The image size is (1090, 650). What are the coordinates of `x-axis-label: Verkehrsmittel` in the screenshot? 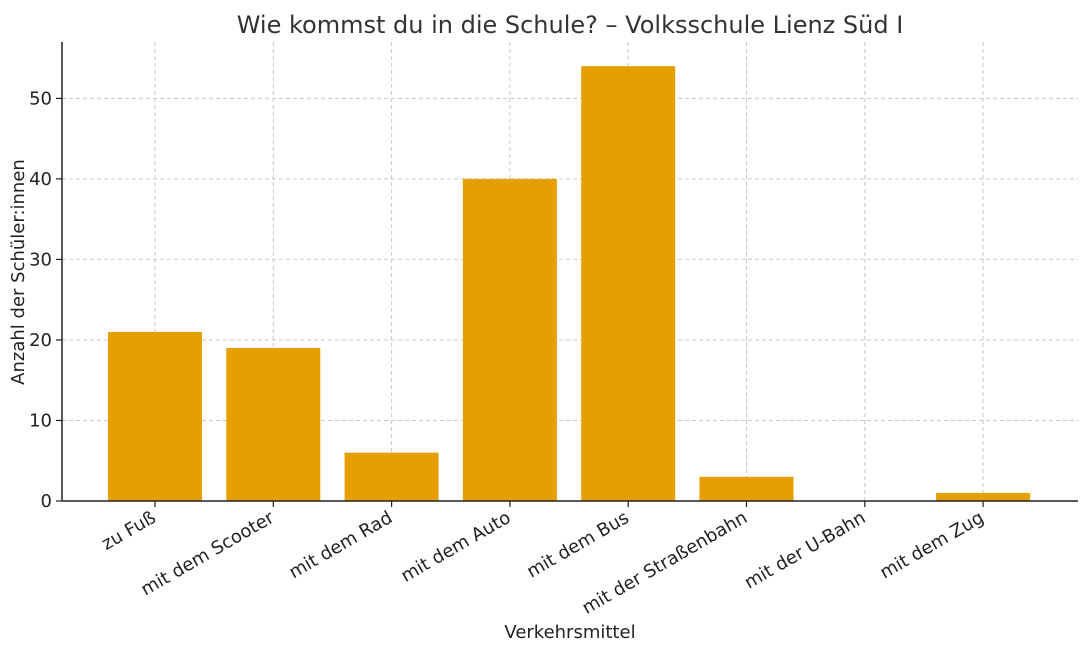 It's located at (569, 632).